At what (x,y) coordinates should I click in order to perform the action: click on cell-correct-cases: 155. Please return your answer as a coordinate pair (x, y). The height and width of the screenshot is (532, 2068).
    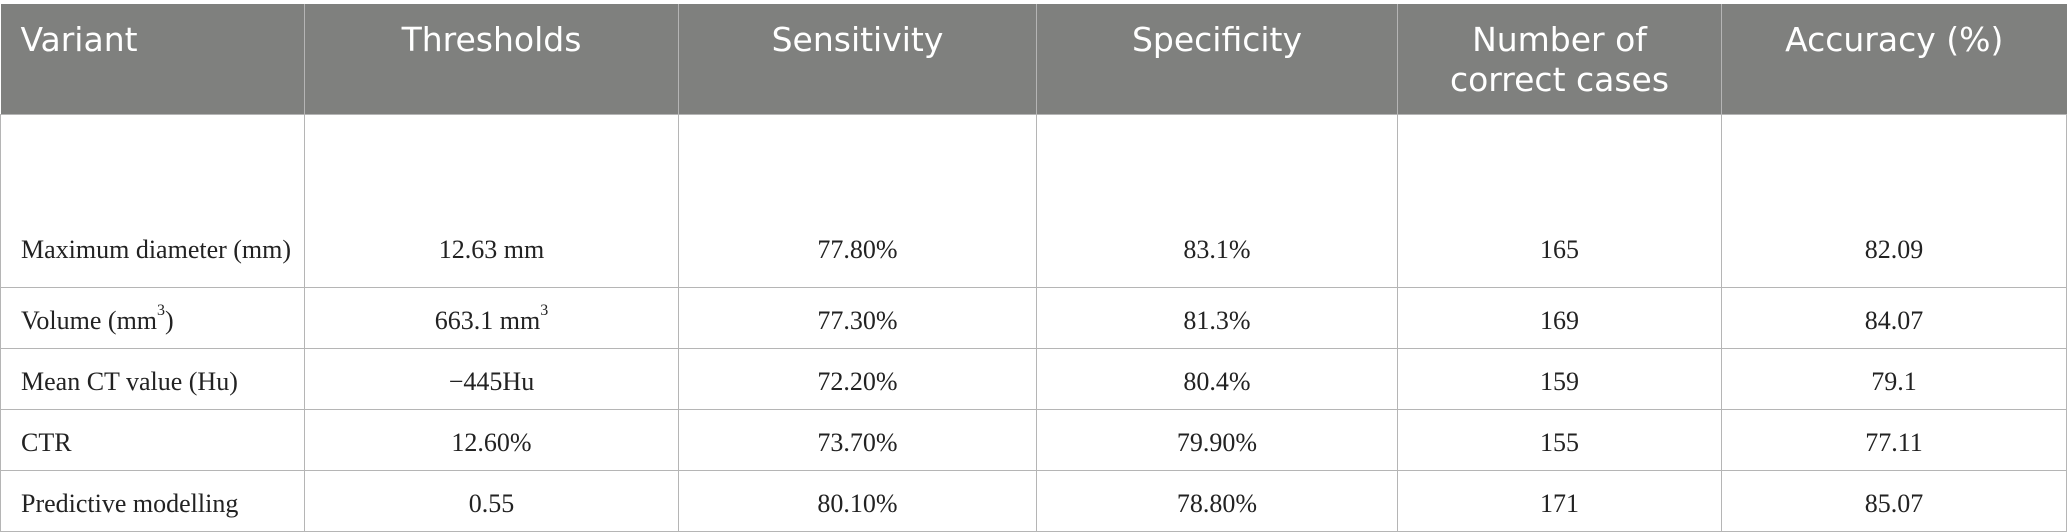
    Looking at the image, I should click on (1559, 439).